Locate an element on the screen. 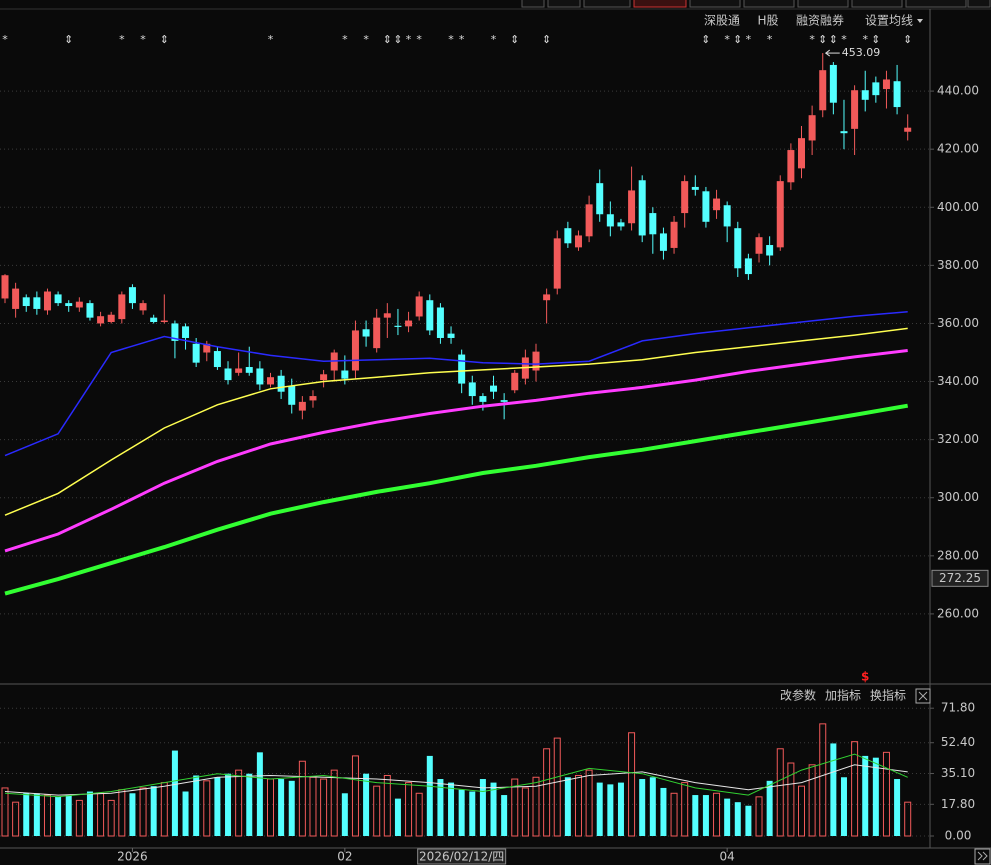 This screenshot has width=991, height=865. indicator-button: 换指标 is located at coordinates (888, 695).